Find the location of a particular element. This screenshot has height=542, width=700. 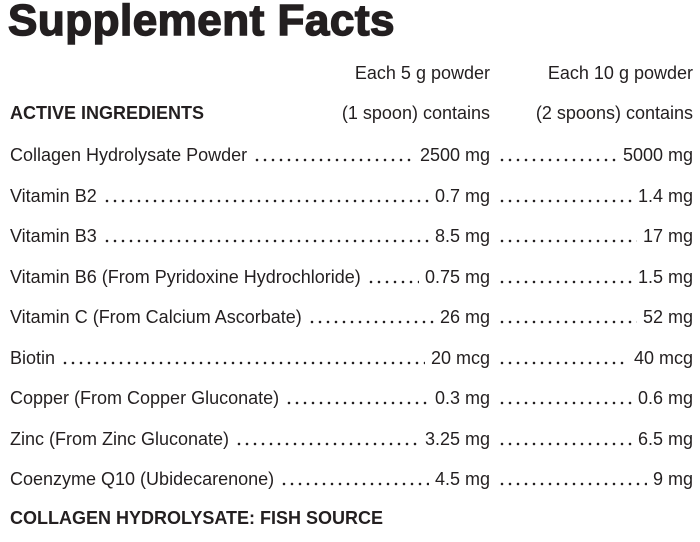

title: Supplement Facts is located at coordinates (201, 23).